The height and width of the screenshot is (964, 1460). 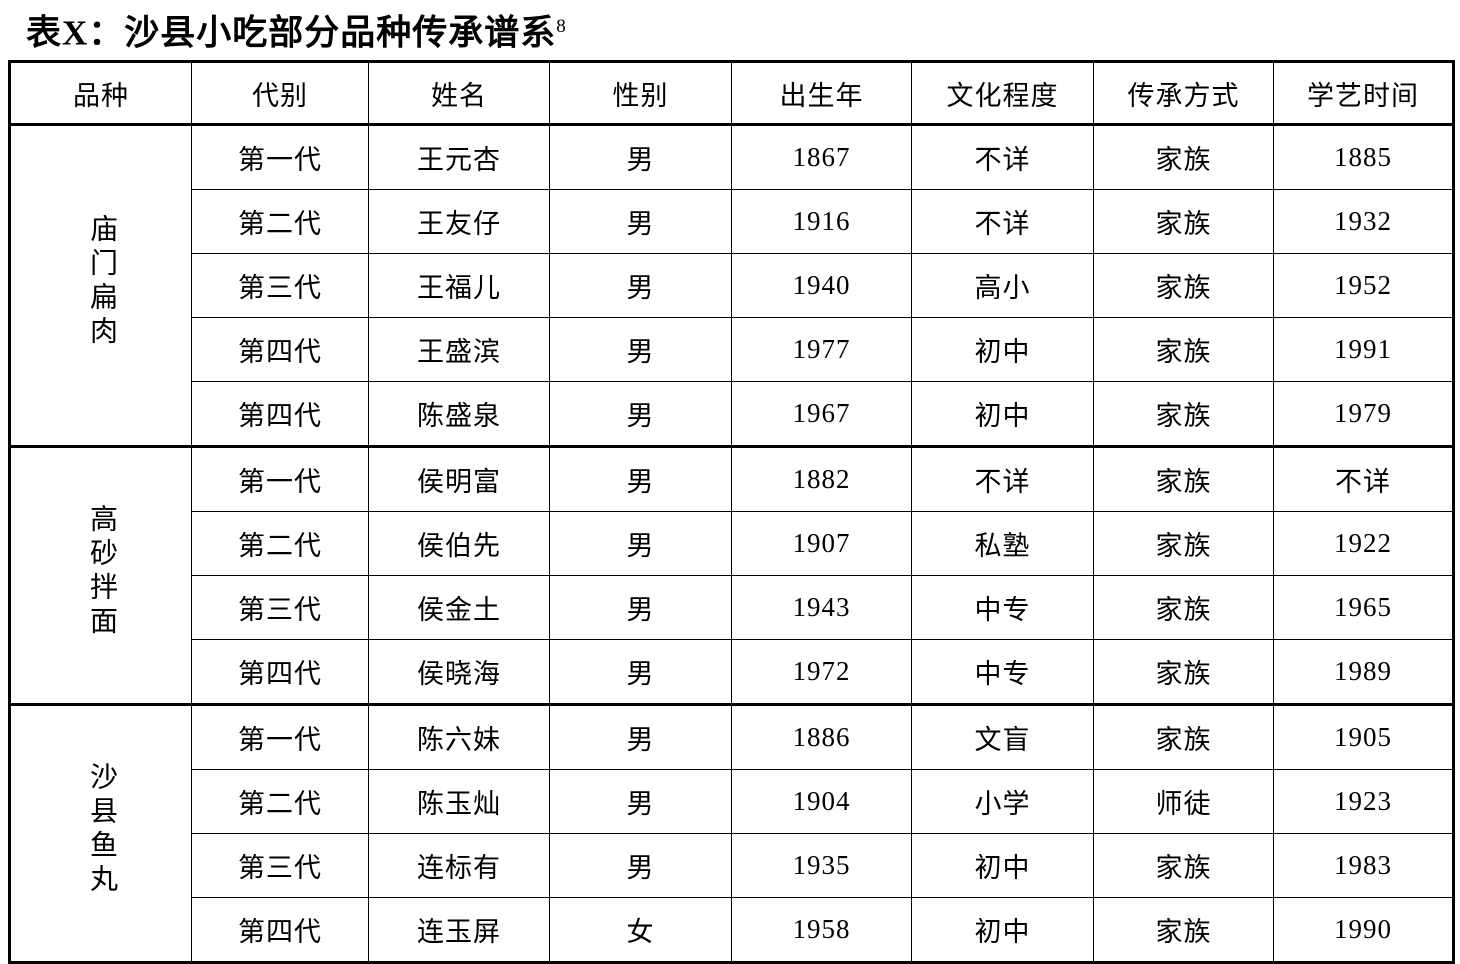 What do you see at coordinates (821, 543) in the screenshot?
I see `cell-birth-year: 1907` at bounding box center [821, 543].